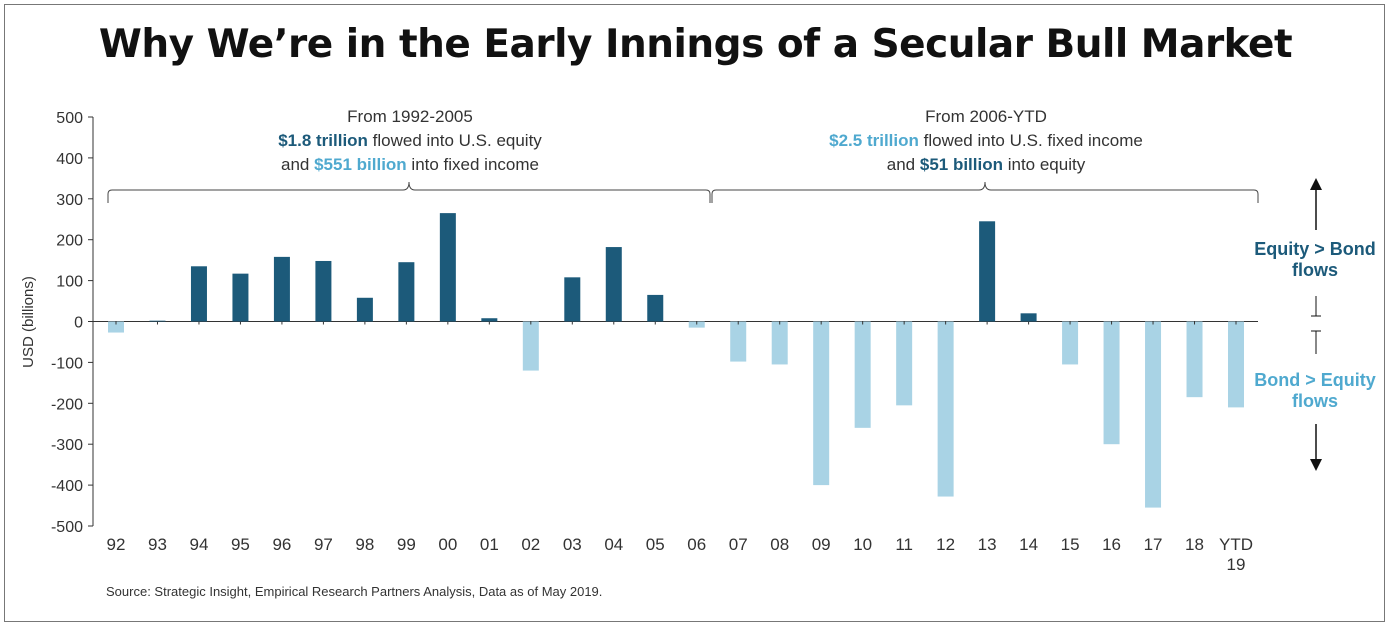 The width and height of the screenshot is (1391, 628). What do you see at coordinates (986, 116) in the screenshot?
I see `annotation-right-line1: From 2006-YTD` at bounding box center [986, 116].